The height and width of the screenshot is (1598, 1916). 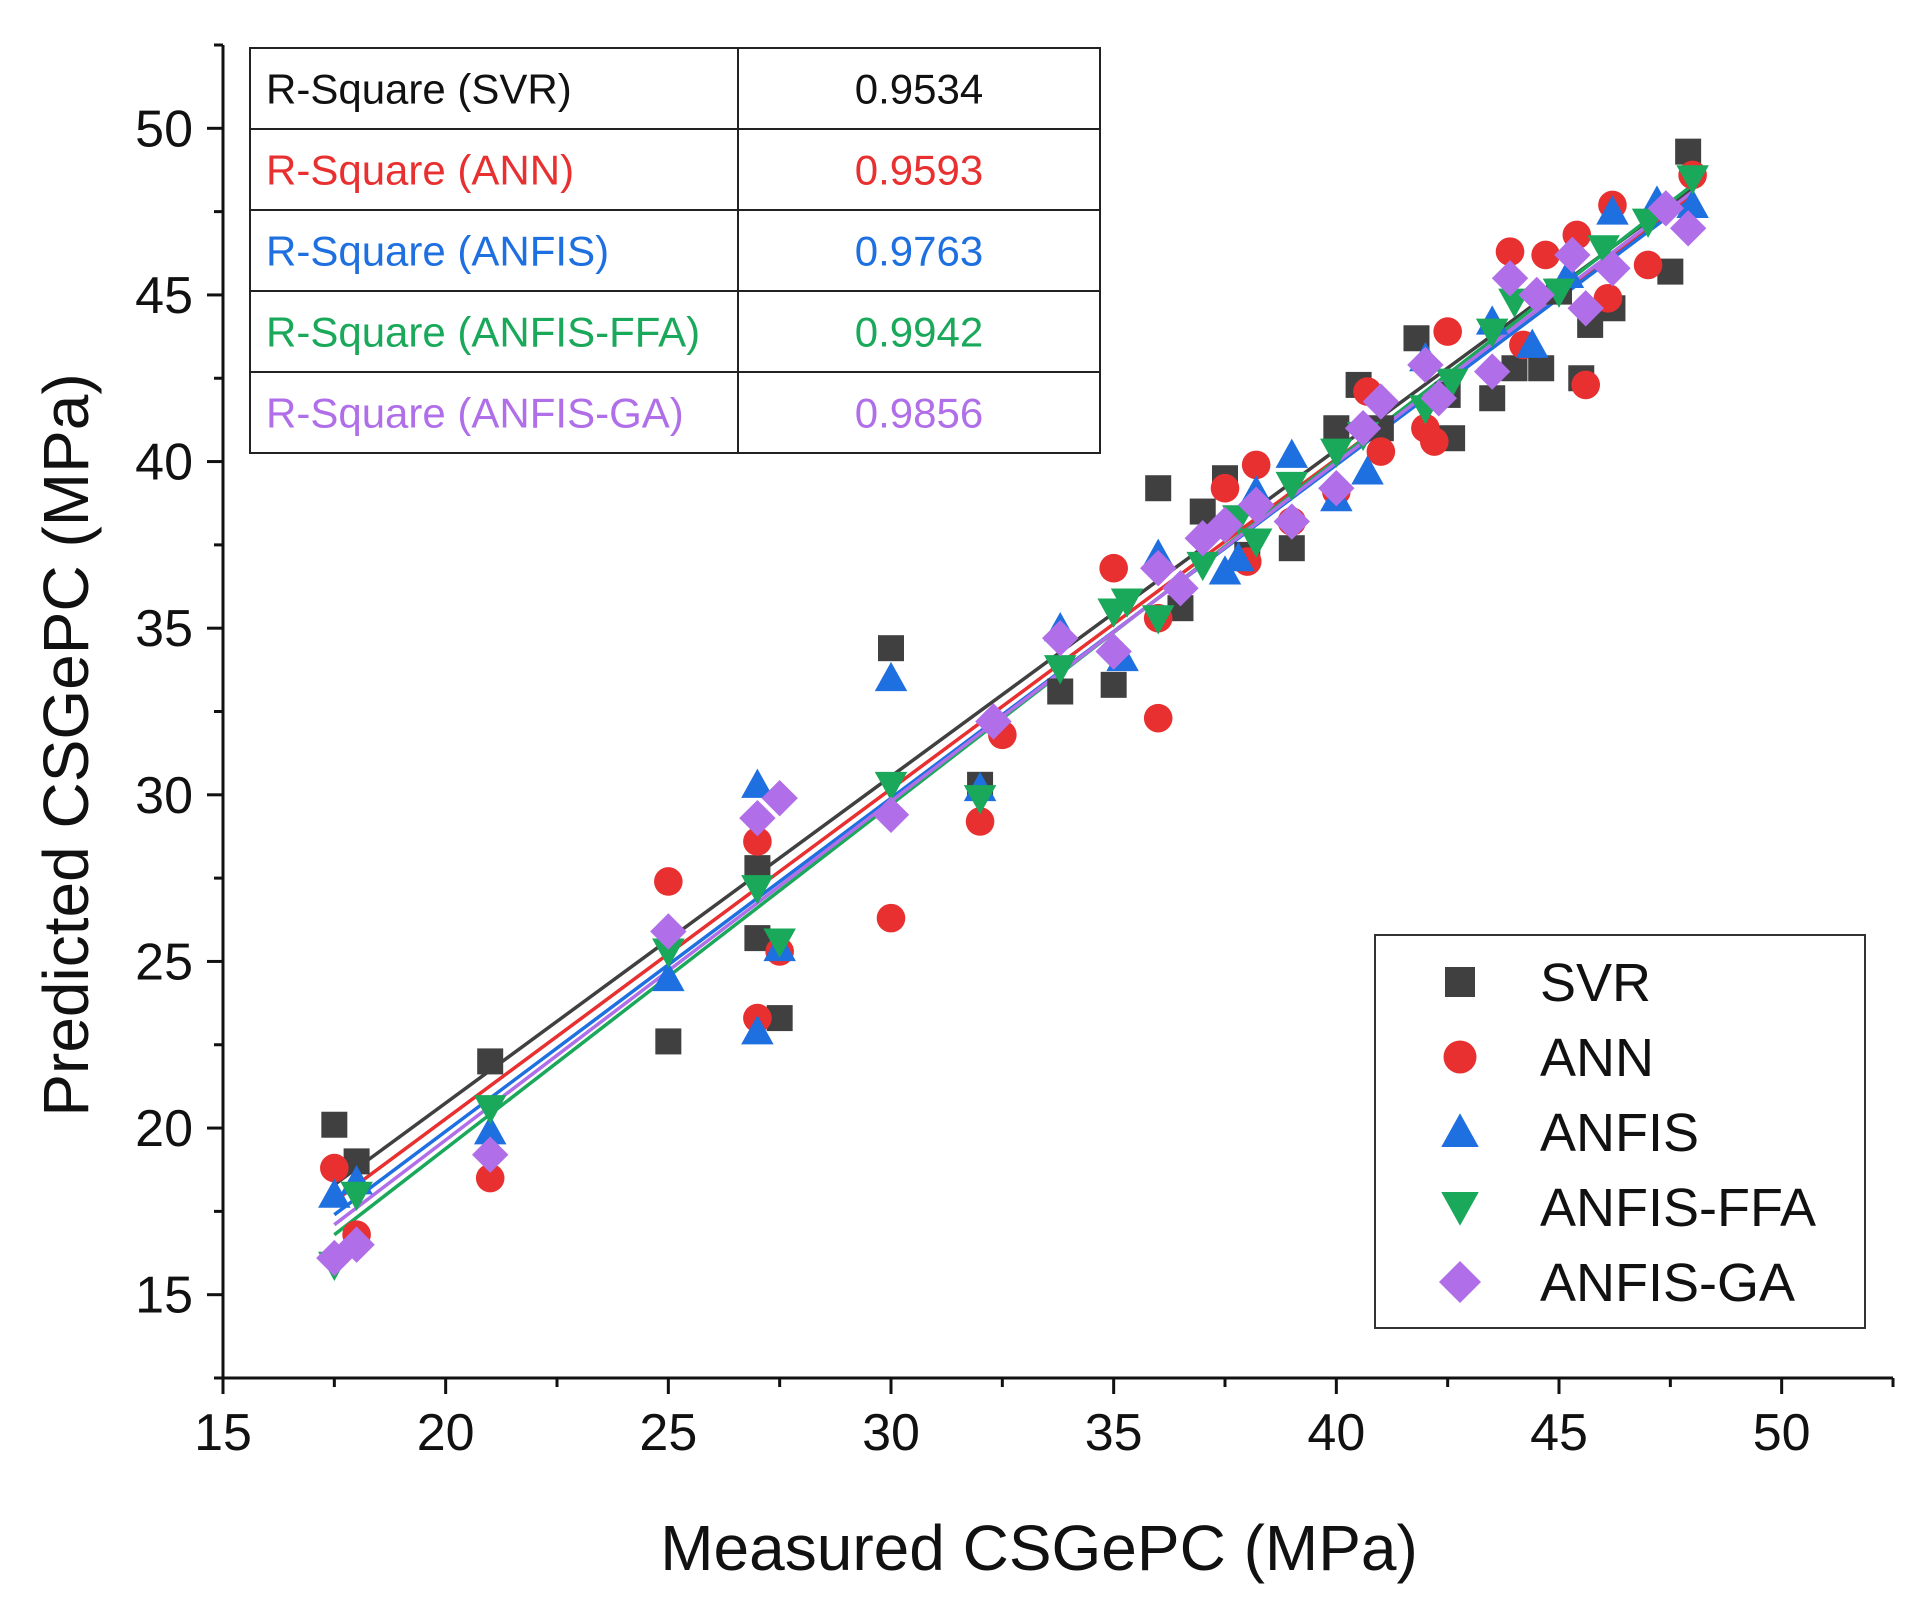 What do you see at coordinates (1678, 1208) in the screenshot?
I see `legend-label: ANFIS-FFA` at bounding box center [1678, 1208].